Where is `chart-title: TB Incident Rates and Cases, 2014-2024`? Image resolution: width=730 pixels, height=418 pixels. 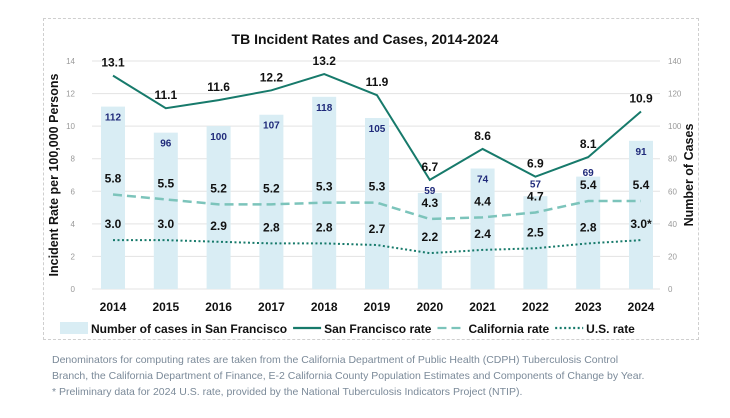 chart-title: TB Incident Rates and Cases, 2014-2024 is located at coordinates (365, 39).